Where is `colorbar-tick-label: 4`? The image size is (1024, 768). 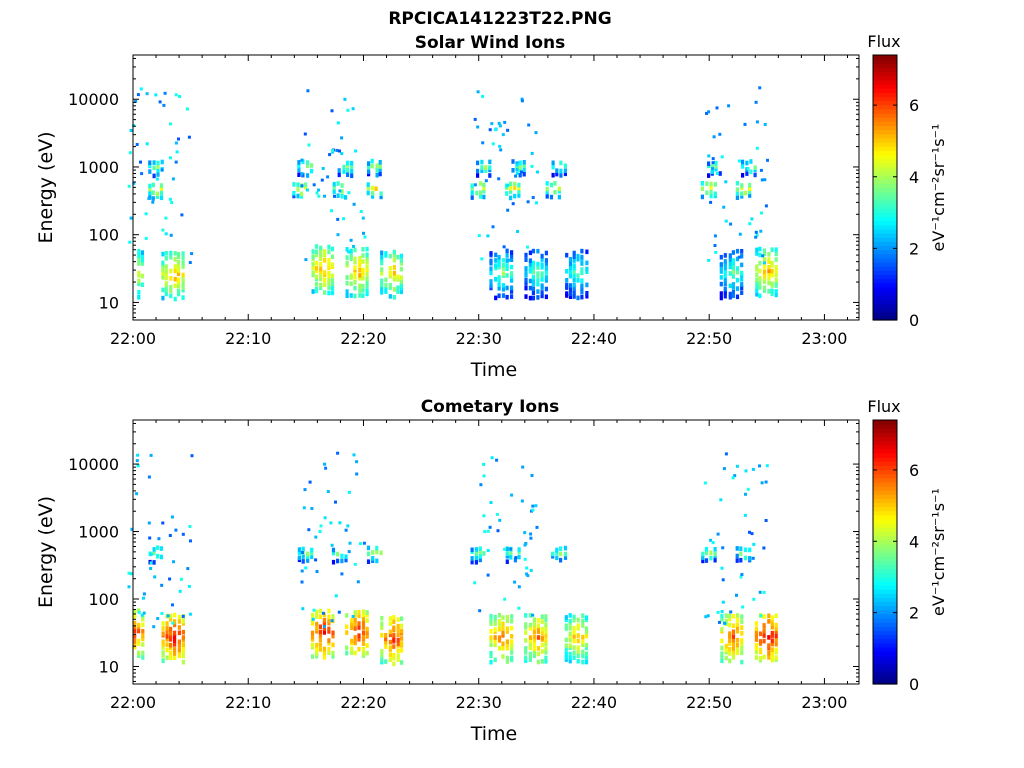
colorbar-tick-label: 4 is located at coordinates (914, 541).